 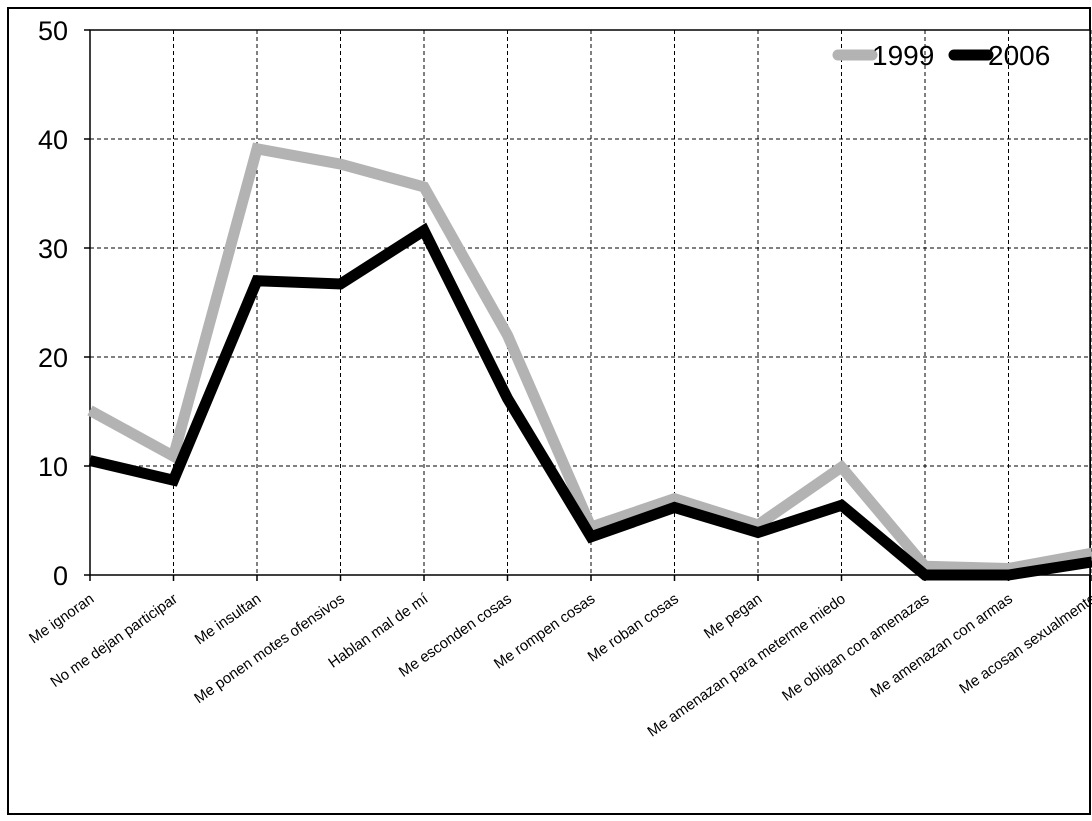 What do you see at coordinates (733, 616) in the screenshot?
I see `x-tick-label: Me pegan` at bounding box center [733, 616].